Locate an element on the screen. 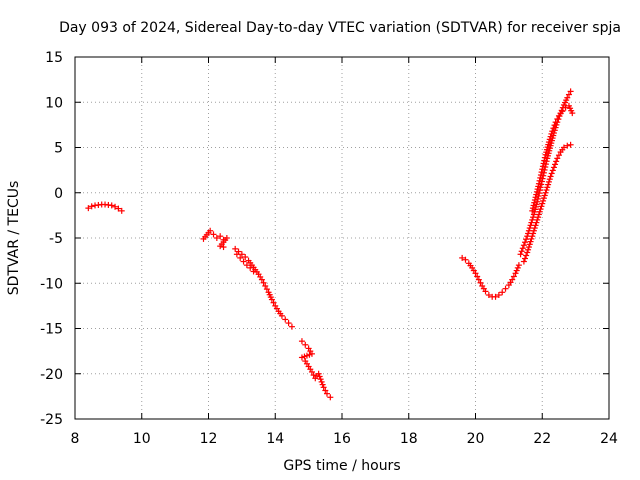 The image size is (640, 480). y-tick-label: -10 is located at coordinates (51, 284).